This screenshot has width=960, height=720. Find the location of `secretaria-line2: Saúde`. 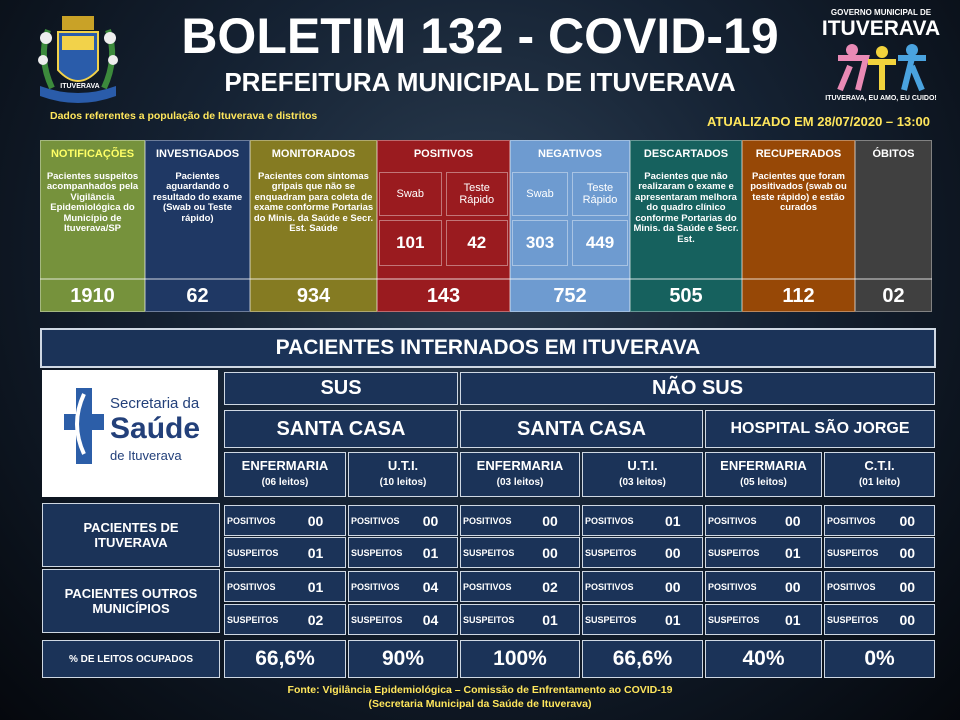

secretaria-line2: Saúde is located at coordinates (155, 428).